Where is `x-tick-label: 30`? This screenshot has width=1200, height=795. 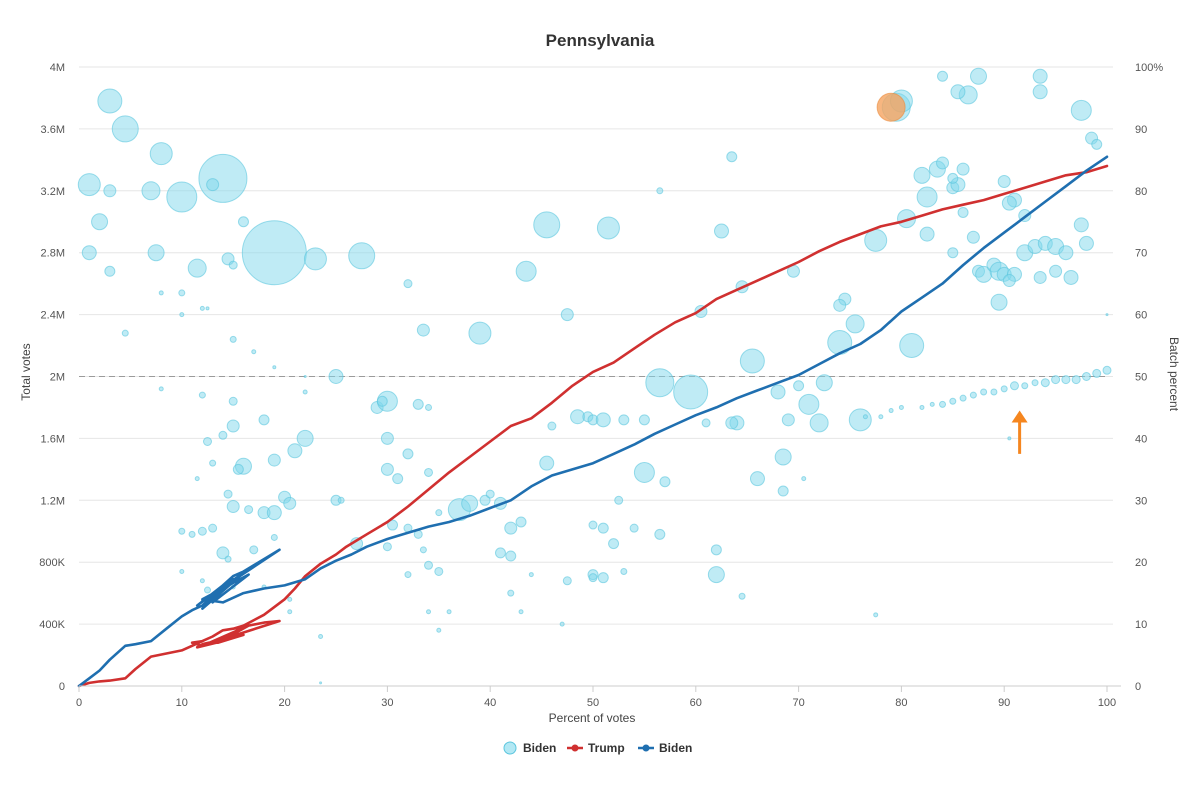
x-tick-label: 30 is located at coordinates (387, 703).